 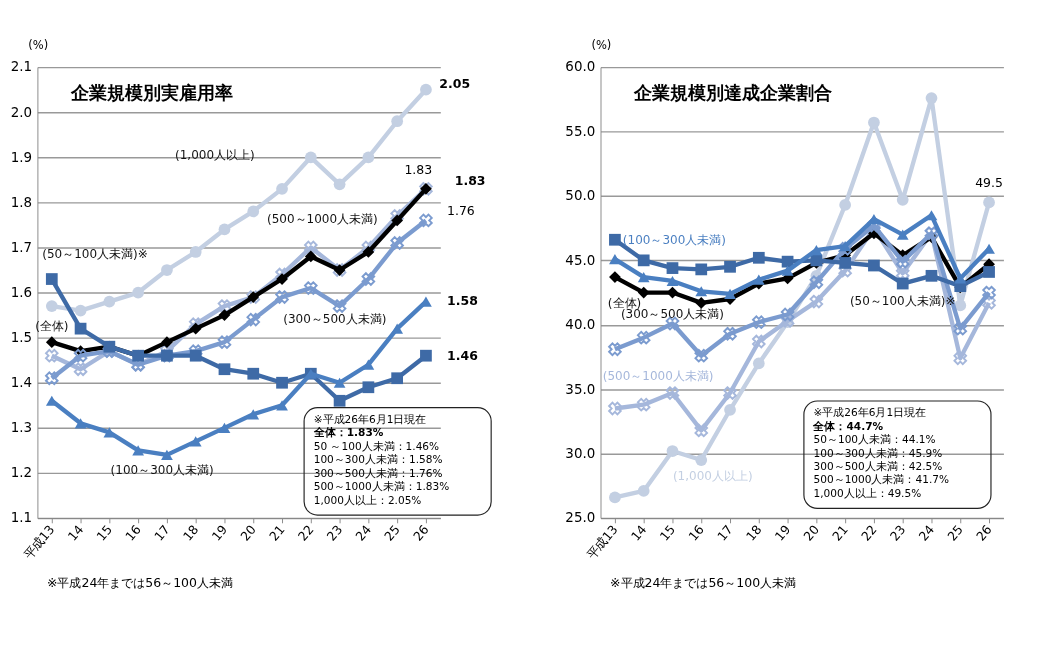 What do you see at coordinates (21, 473) in the screenshot?
I see `y-tick-label: 1.2` at bounding box center [21, 473].